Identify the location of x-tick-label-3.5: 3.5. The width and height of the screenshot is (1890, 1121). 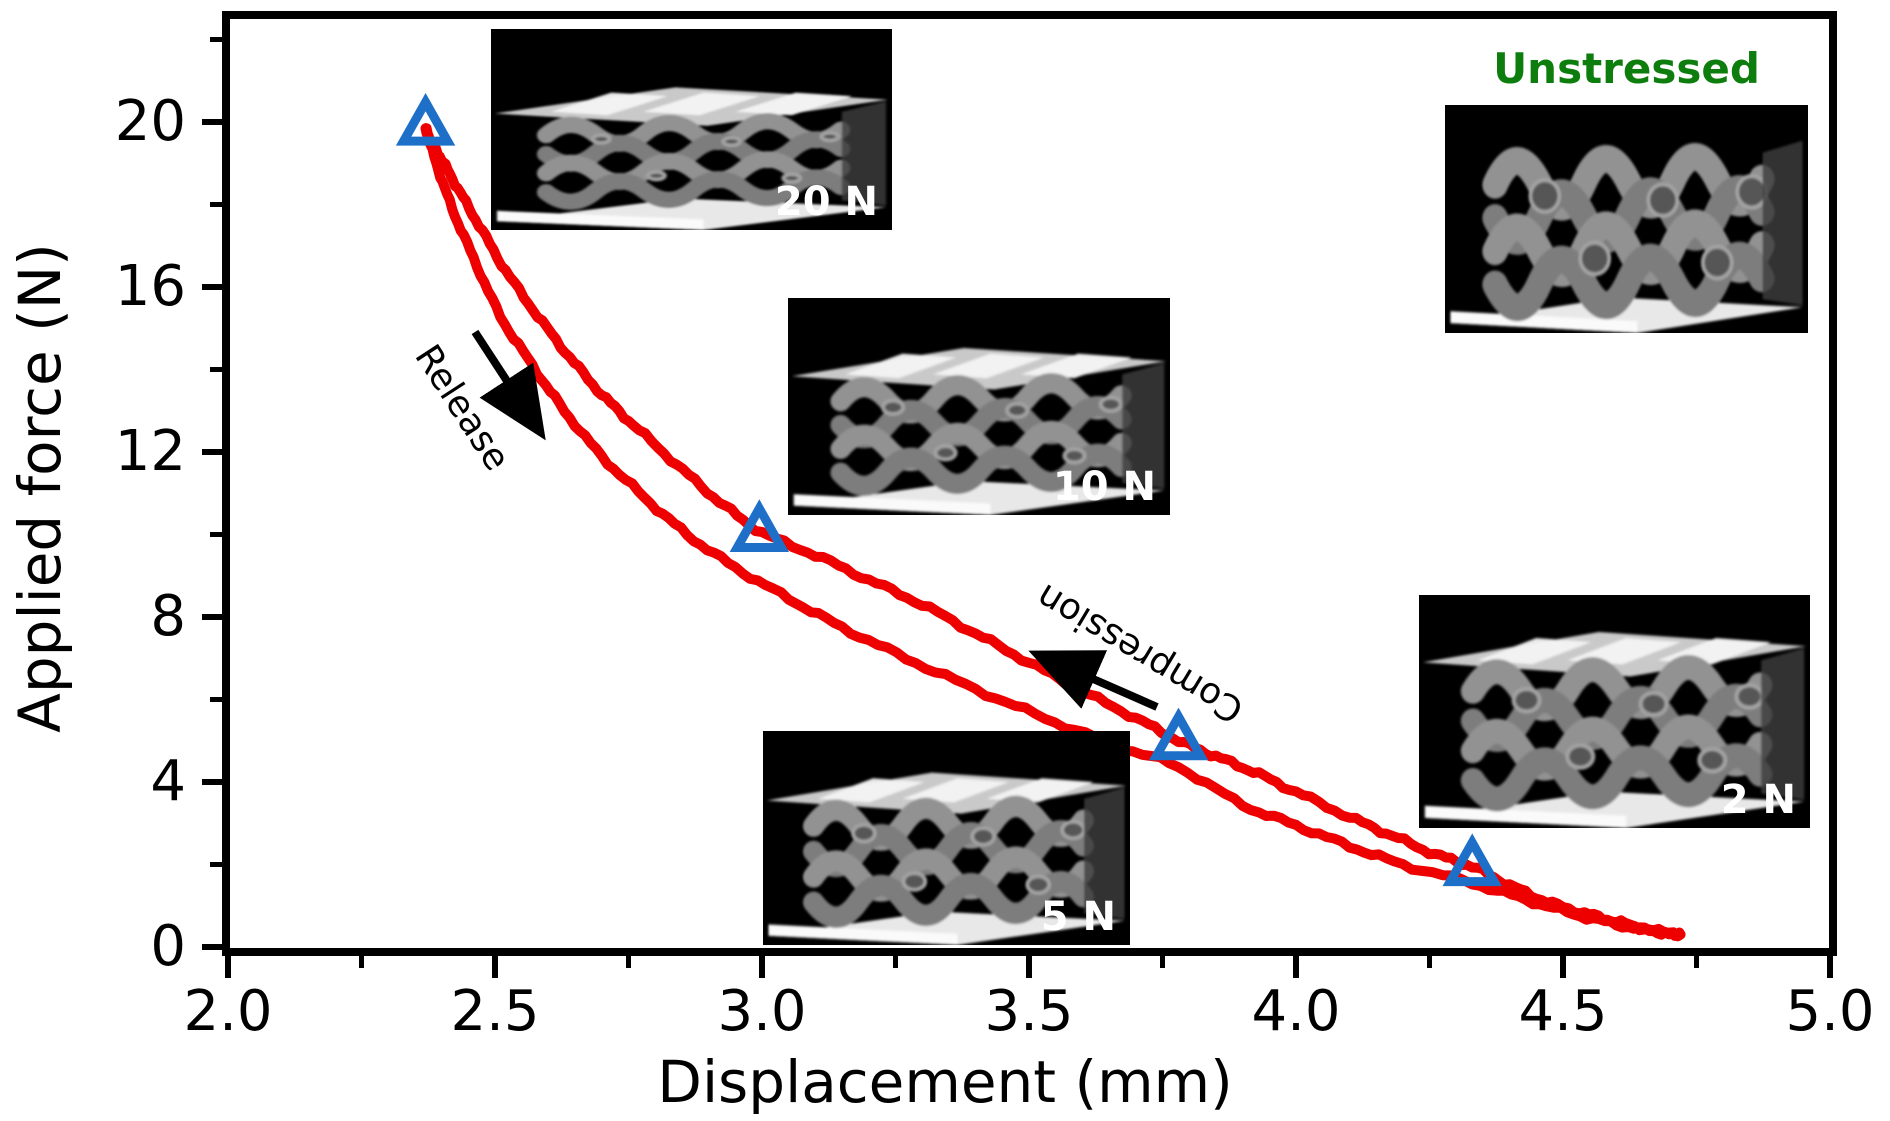
(1029, 1011).